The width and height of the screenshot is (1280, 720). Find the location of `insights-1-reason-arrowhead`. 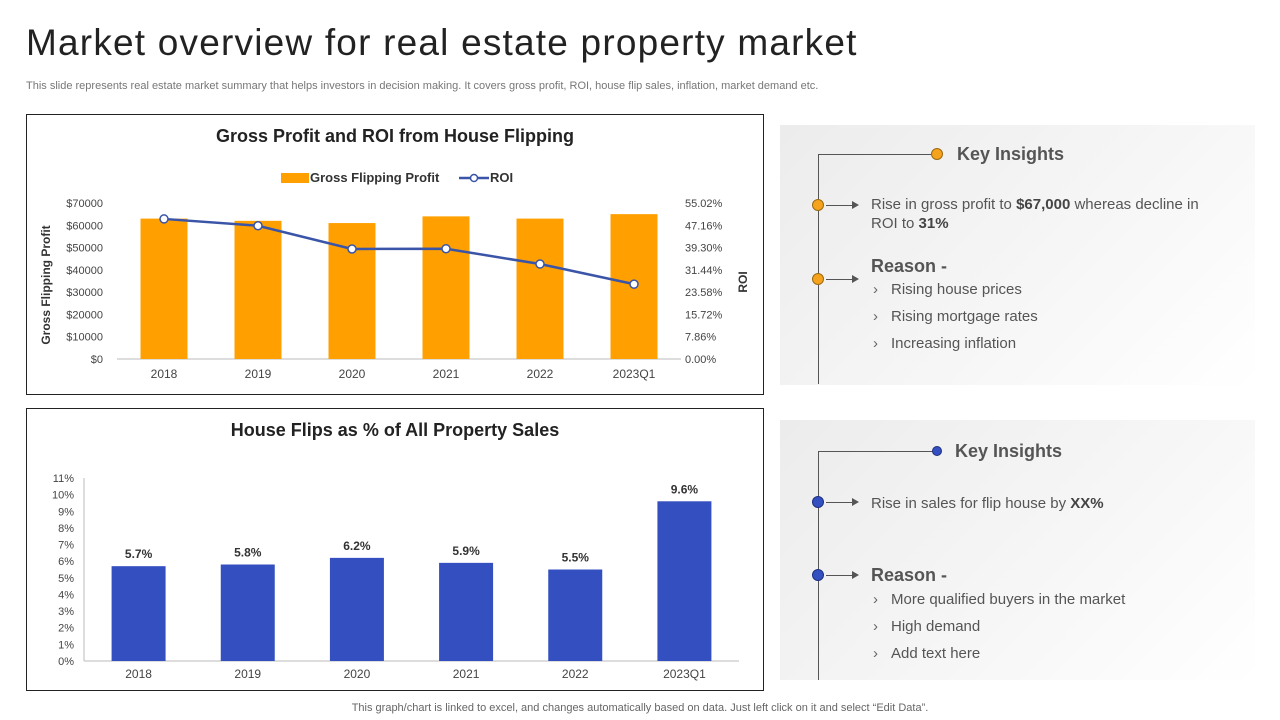

insights-1-reason-arrowhead is located at coordinates (855, 279).